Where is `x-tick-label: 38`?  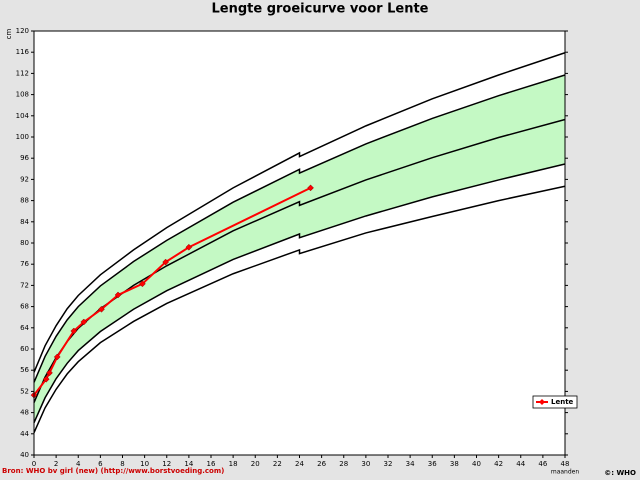 x-tick-label: 38 is located at coordinates (454, 464).